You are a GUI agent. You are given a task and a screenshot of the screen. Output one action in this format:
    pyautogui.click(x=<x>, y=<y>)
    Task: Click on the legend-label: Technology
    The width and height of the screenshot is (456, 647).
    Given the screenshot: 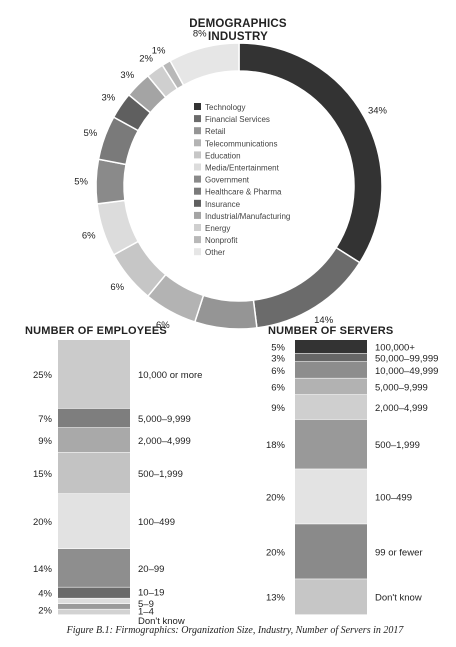 What is the action you would take?
    pyautogui.click(x=225, y=107)
    